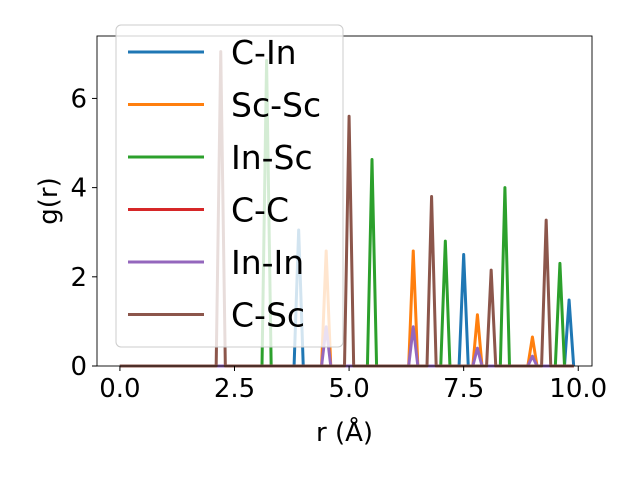  What do you see at coordinates (216, 315) in the screenshot?
I see `legend-item: C-Sc` at bounding box center [216, 315].